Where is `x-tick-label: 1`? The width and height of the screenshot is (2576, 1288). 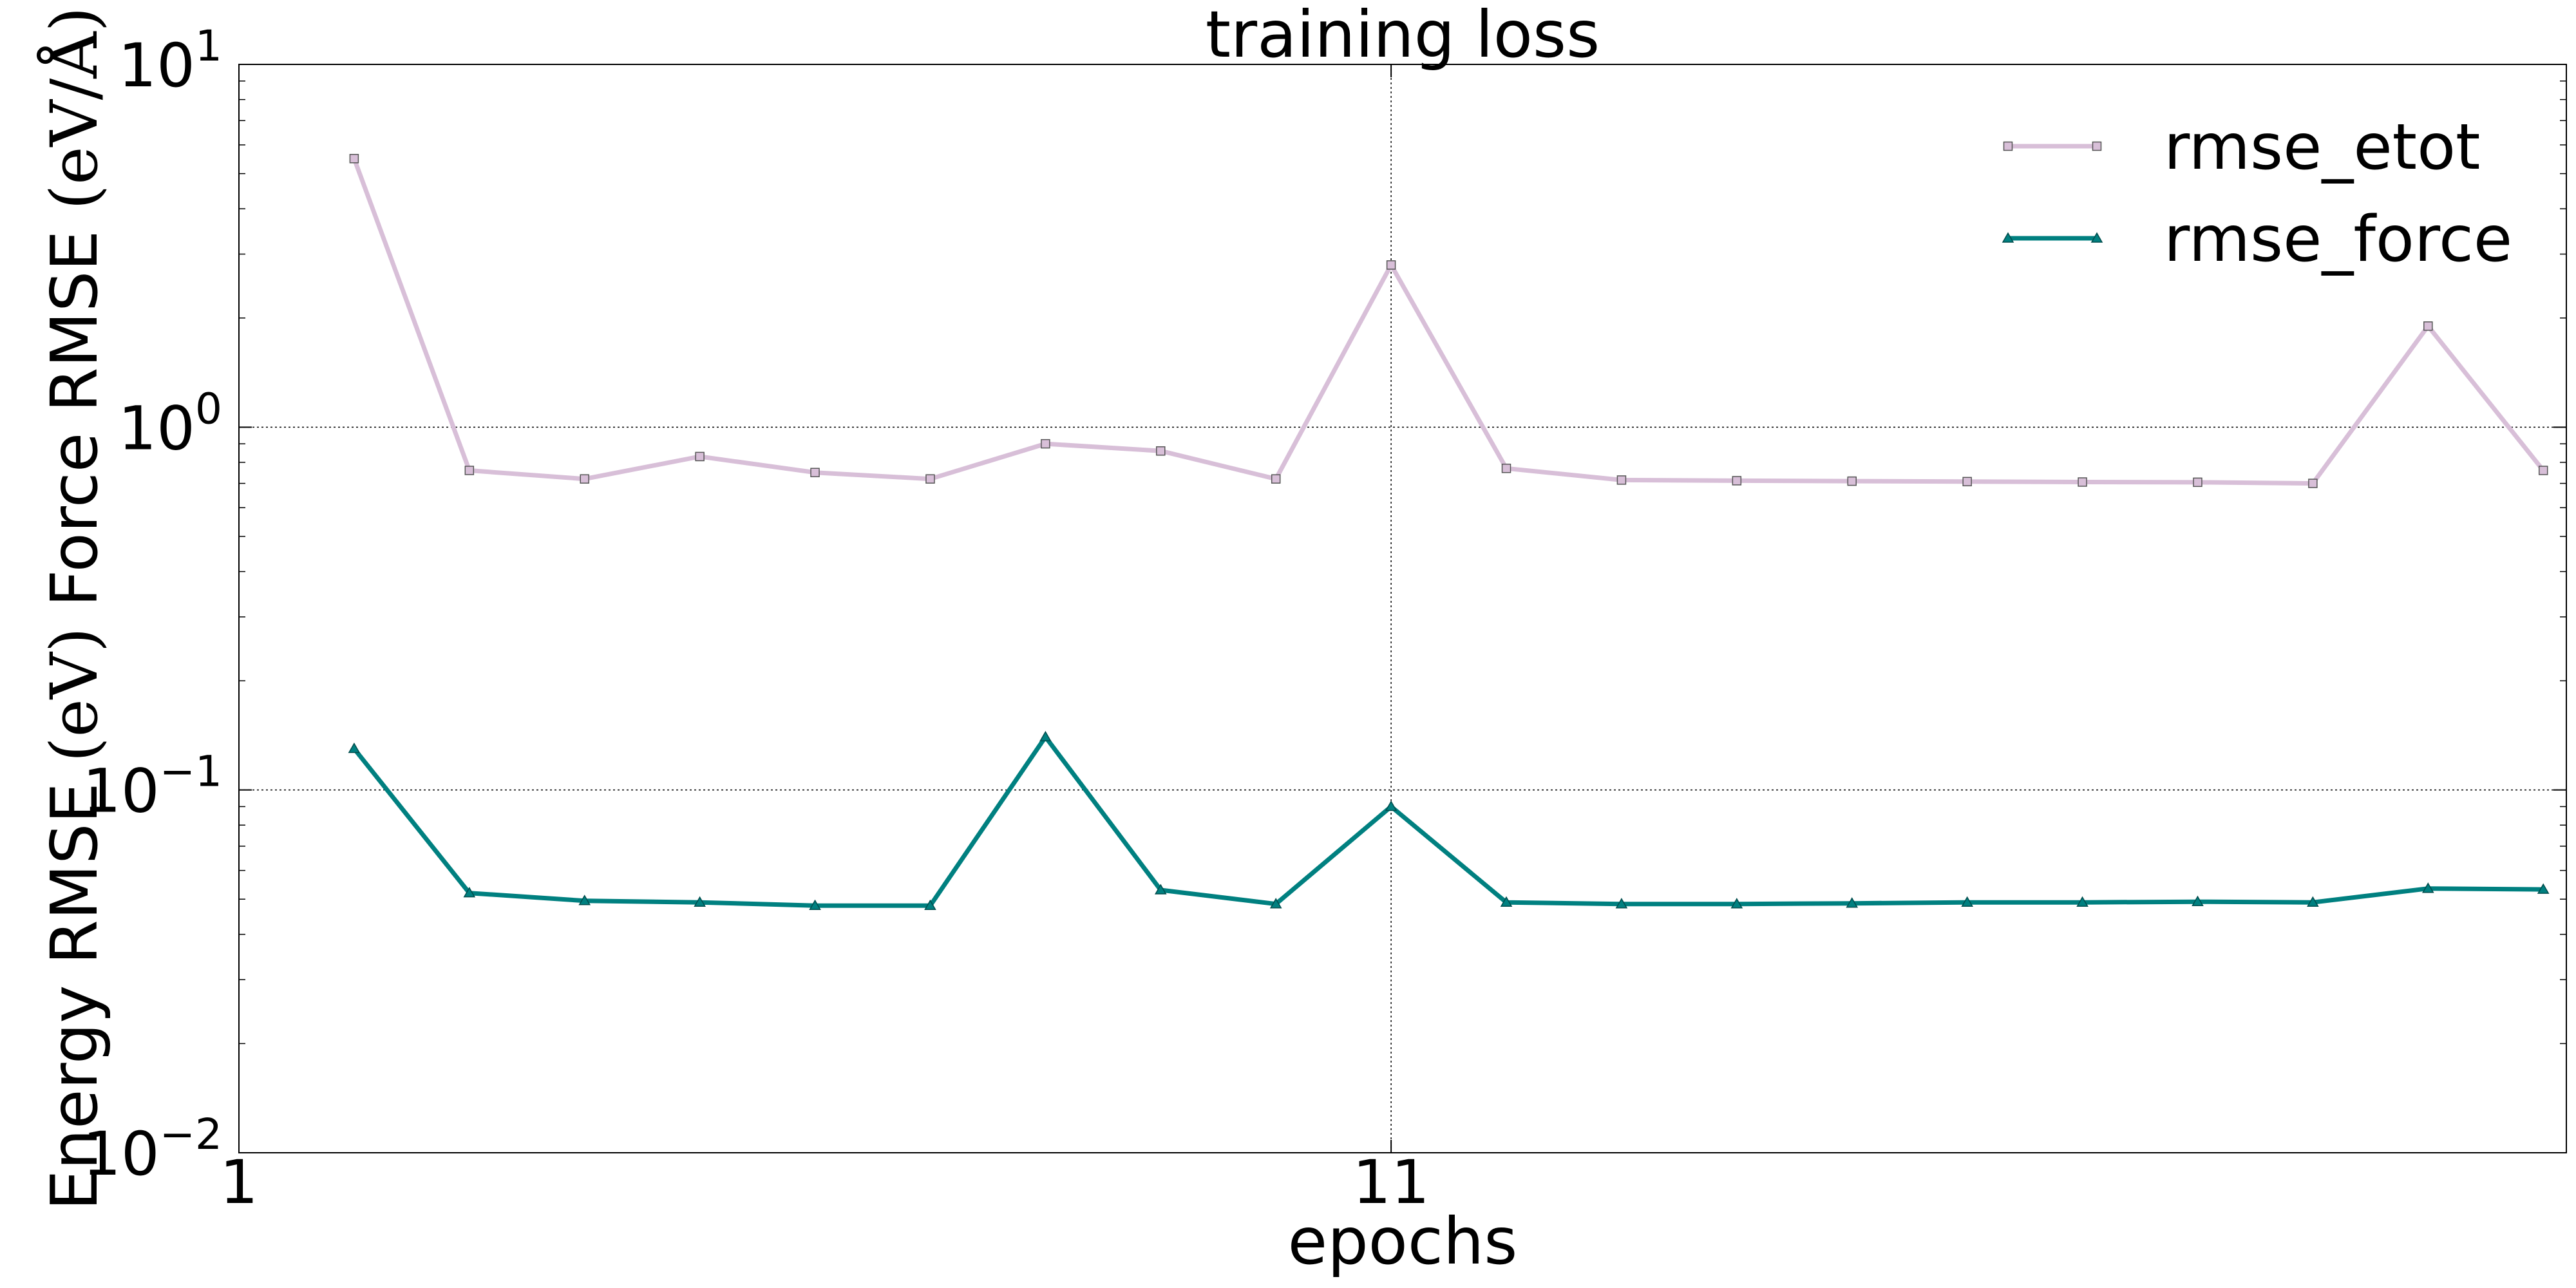
x-tick-label: 1 is located at coordinates (239, 1183).